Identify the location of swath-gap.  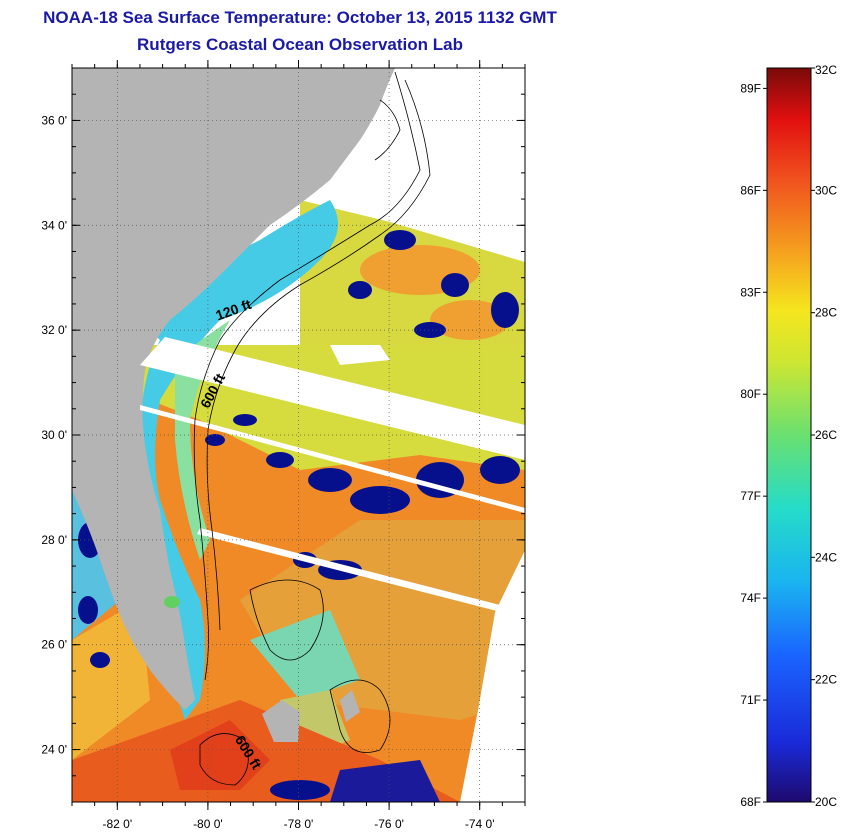
(332, 398).